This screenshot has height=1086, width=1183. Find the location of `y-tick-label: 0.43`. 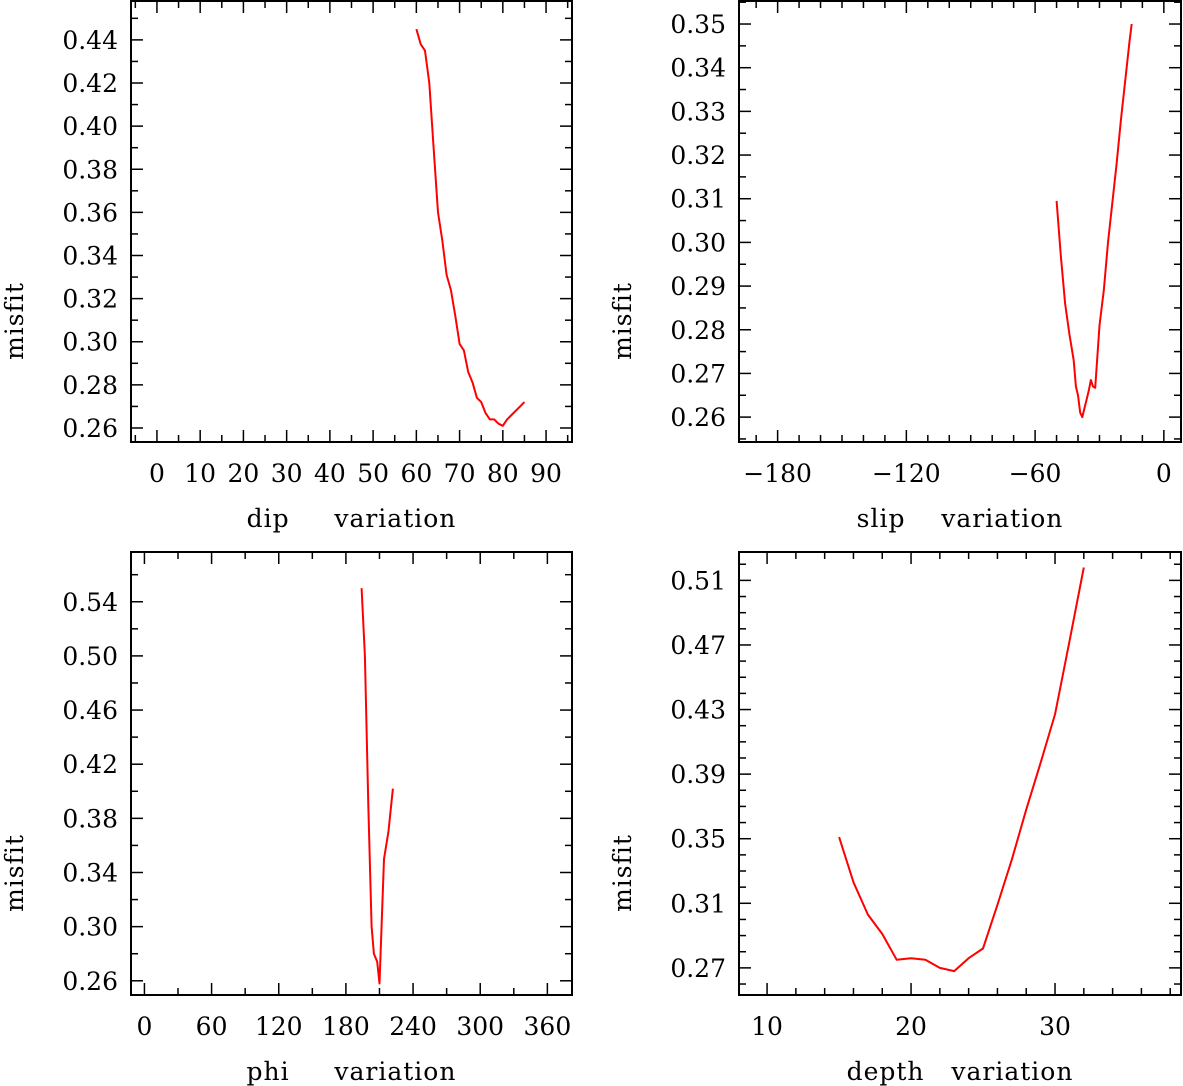

y-tick-label: 0.43 is located at coordinates (698, 710).